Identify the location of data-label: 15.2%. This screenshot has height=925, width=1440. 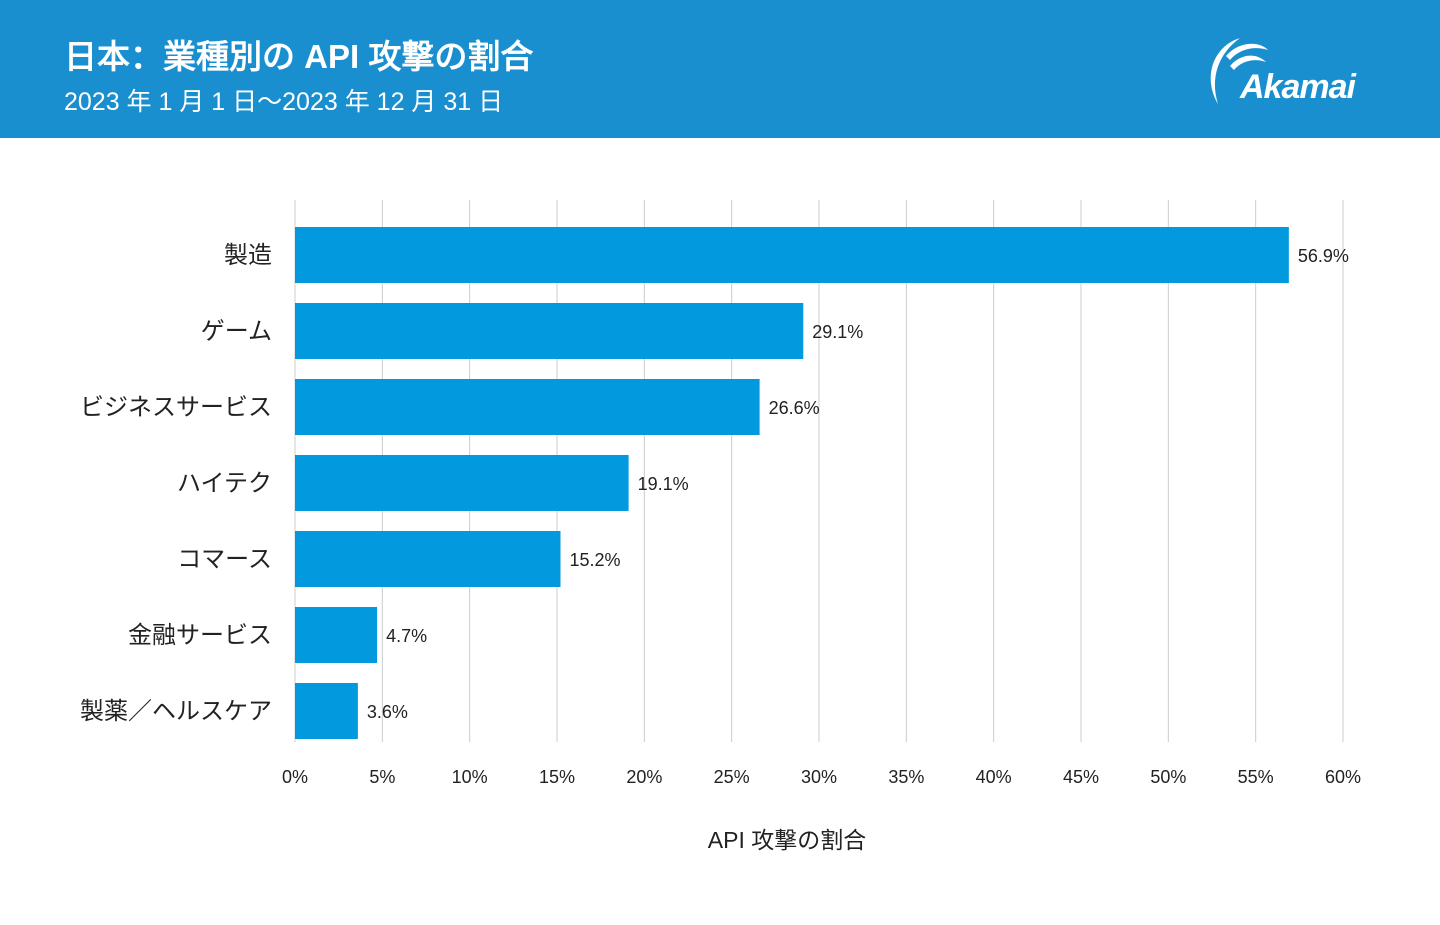
(594, 560).